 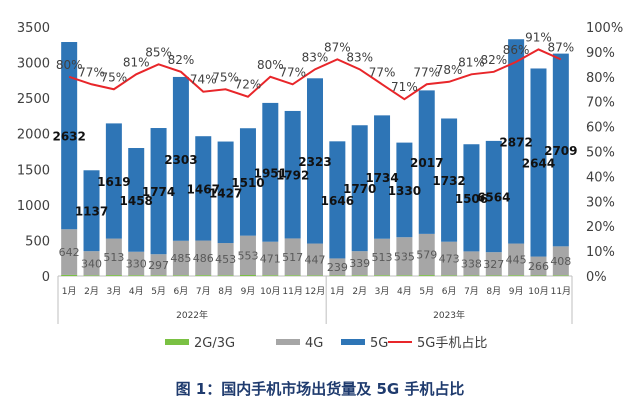 I want to click on data-label-share: 80%, so click(x=270, y=65).